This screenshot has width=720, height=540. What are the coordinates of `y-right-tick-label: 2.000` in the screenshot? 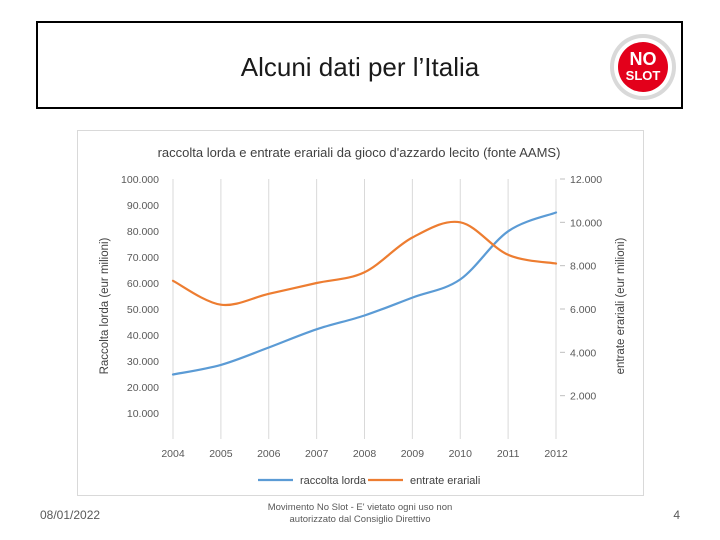 It's located at (583, 397).